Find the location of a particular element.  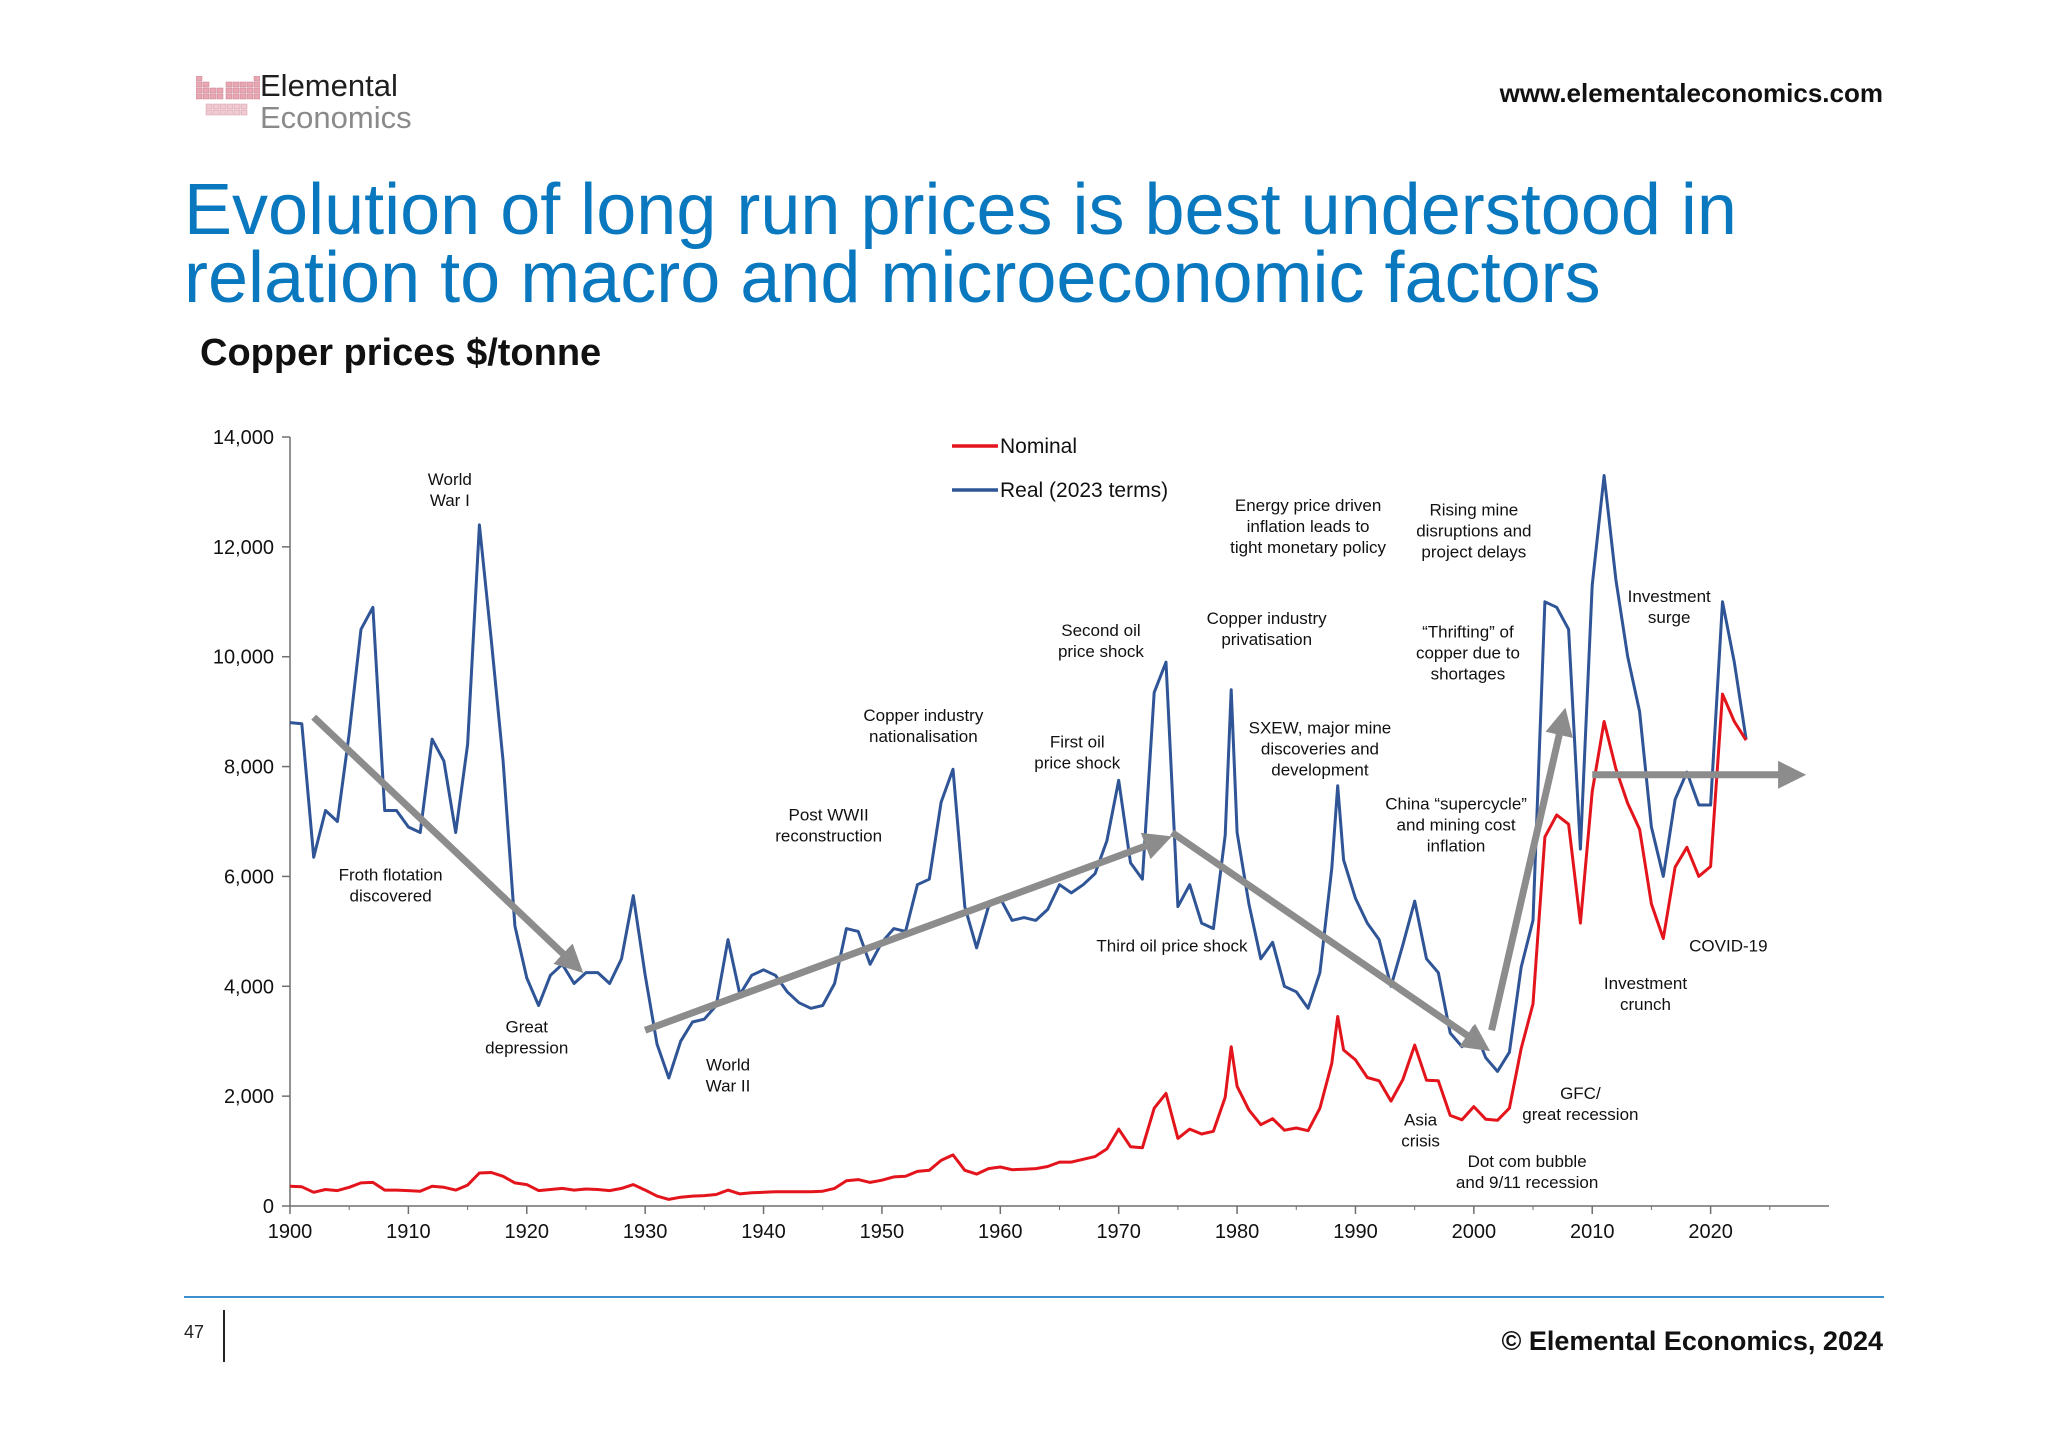

annotation-froth-flotation: Froth flotation discovered is located at coordinates (391, 885).